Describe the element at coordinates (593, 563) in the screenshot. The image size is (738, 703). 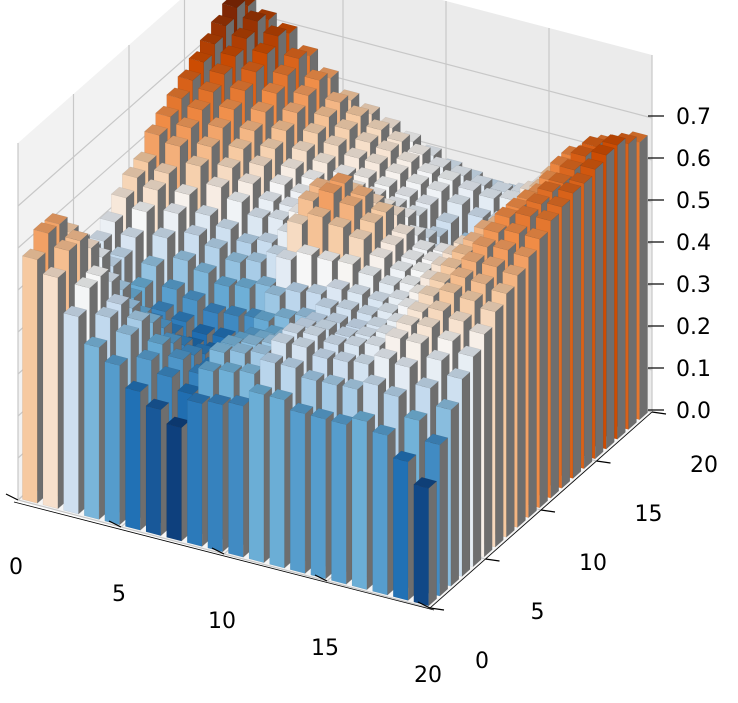
I see `y-tick-label: 10` at that location.